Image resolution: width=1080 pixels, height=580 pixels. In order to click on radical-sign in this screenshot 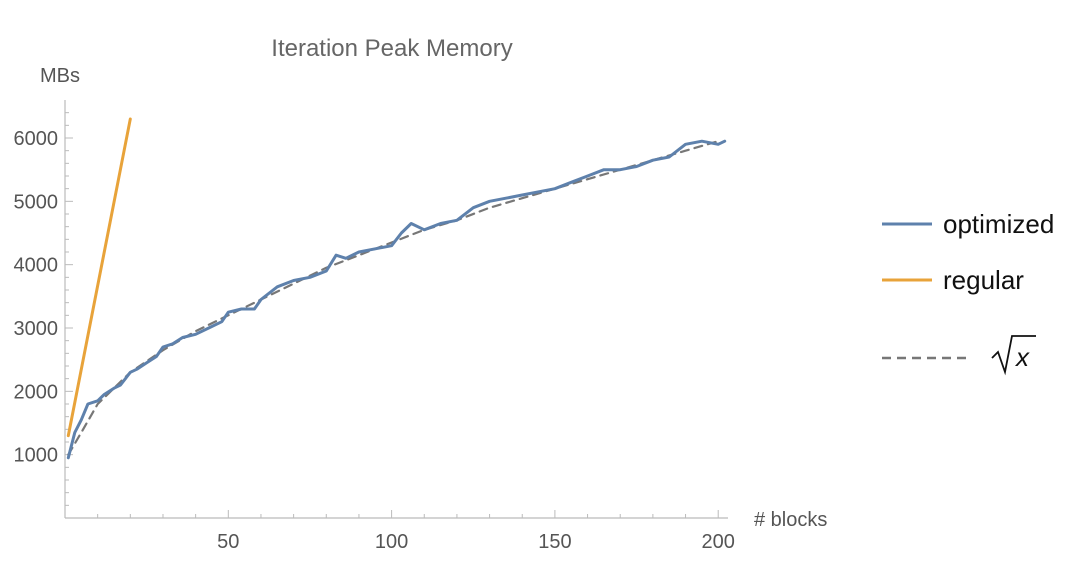, I will do `click(1013, 355)`.